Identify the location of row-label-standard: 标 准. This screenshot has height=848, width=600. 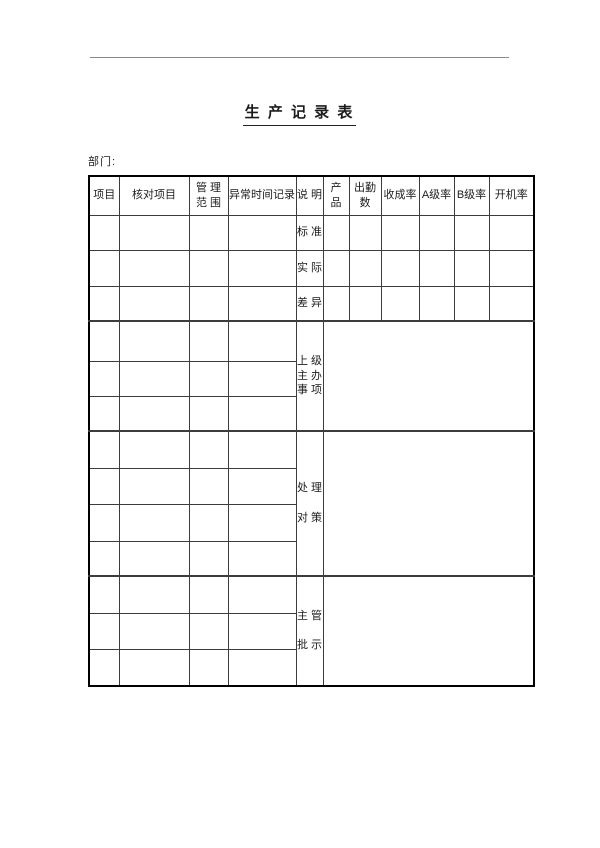
(309, 232).